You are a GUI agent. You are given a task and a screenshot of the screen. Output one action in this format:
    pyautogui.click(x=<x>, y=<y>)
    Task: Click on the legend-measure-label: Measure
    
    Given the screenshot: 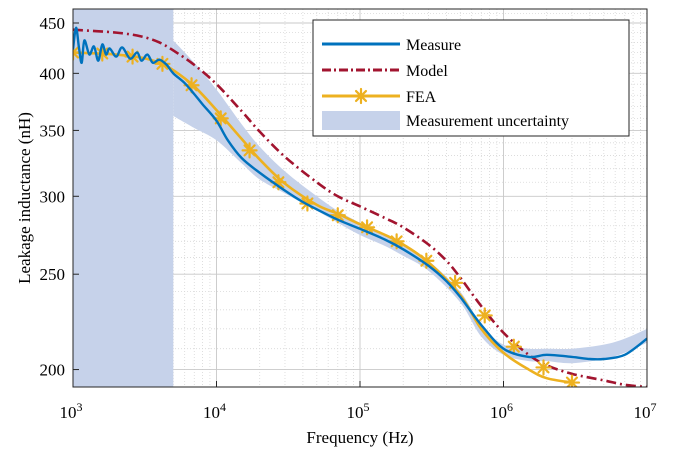 What is the action you would take?
    pyautogui.click(x=433, y=45)
    